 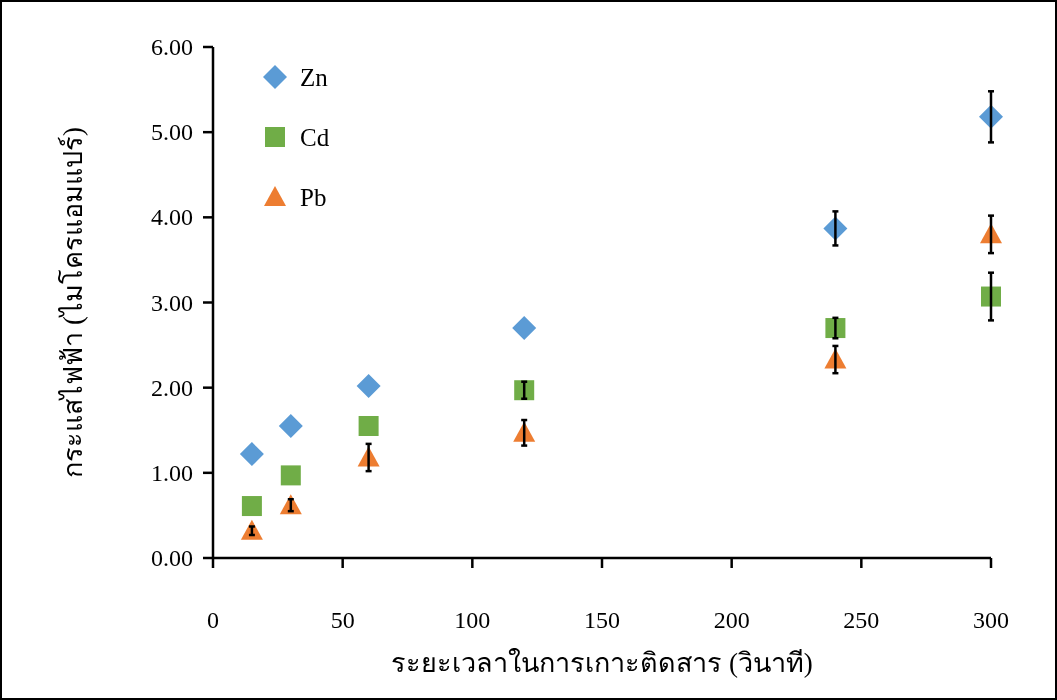 What do you see at coordinates (315, 137) in the screenshot?
I see `legend-label: Cd` at bounding box center [315, 137].